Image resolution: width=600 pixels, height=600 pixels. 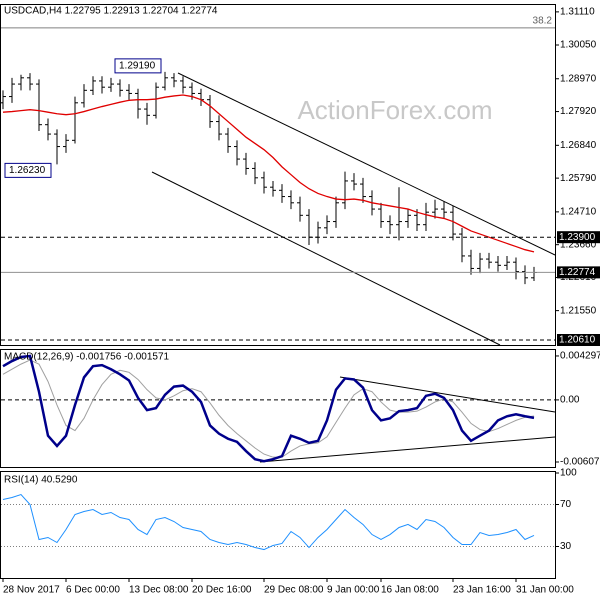 I want to click on y-tick-label: 1.30050, so click(x=578, y=45).